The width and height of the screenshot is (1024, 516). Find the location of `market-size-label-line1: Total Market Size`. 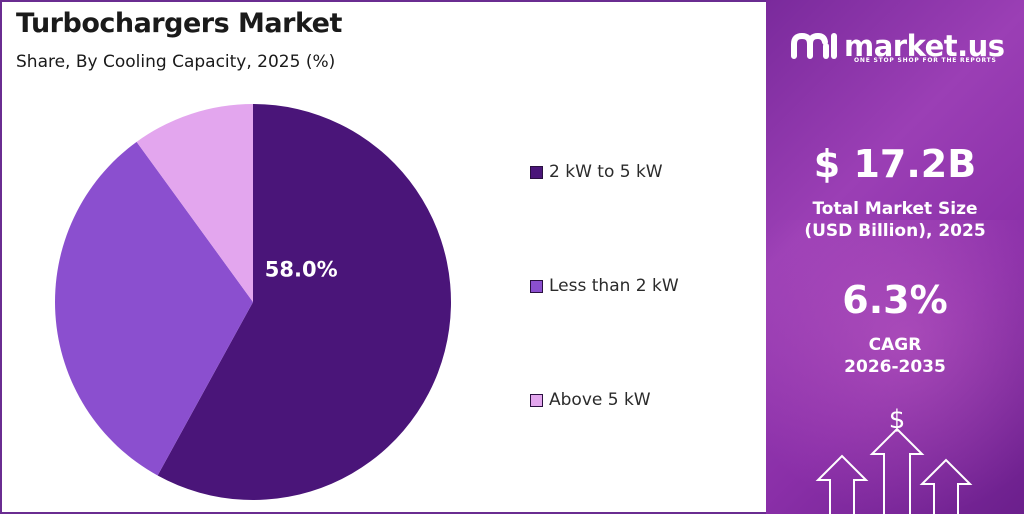

market-size-label-line1: Total Market Size is located at coordinates (895, 209).